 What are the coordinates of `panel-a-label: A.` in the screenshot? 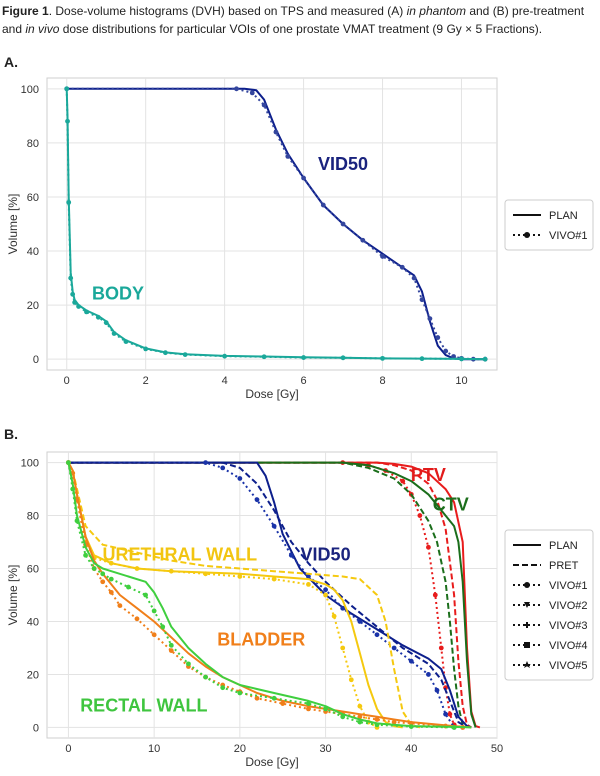 It's located at (11, 62).